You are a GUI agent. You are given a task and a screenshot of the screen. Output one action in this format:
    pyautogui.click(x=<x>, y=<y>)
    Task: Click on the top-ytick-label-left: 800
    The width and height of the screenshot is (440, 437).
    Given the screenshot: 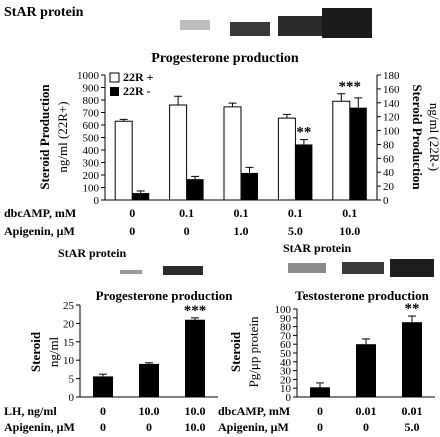 What is the action you would take?
    pyautogui.click(x=91, y=101)
    